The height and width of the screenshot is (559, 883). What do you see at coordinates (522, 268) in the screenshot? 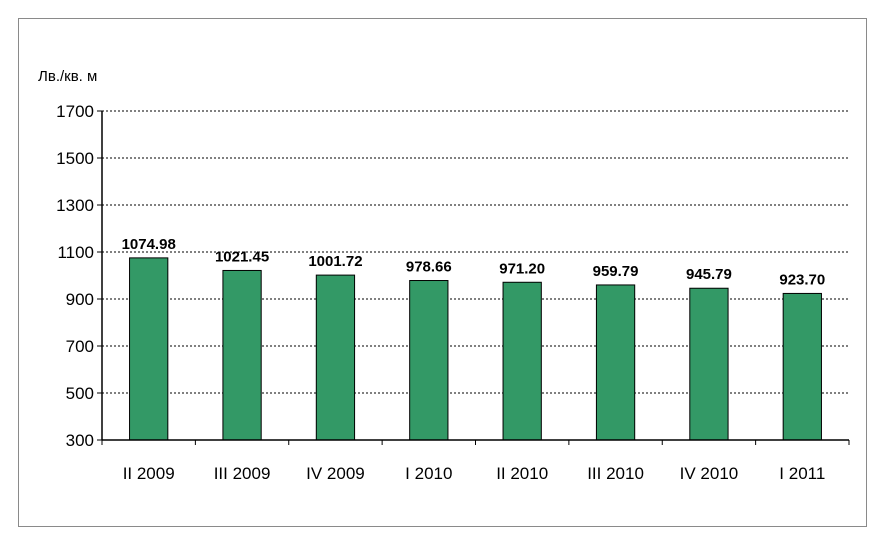
I see `data-label: 971.20` at bounding box center [522, 268].